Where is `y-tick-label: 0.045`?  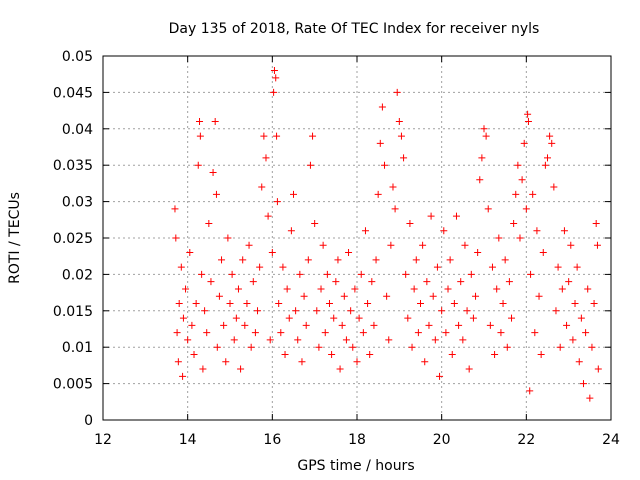
y-tick-label: 0.045 is located at coordinates (73, 93).